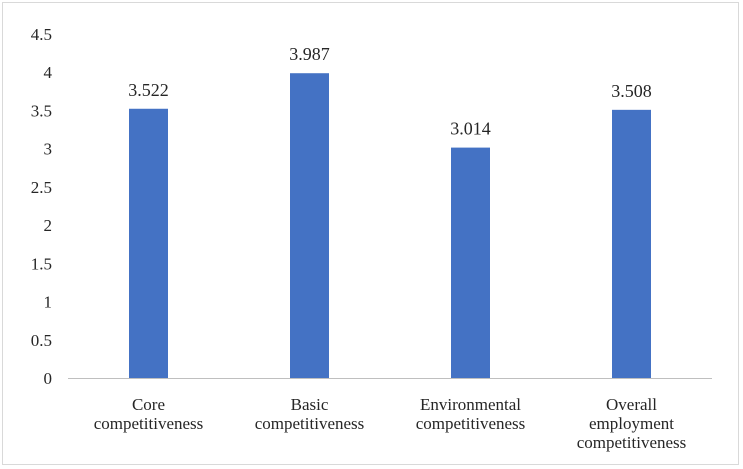  I want to click on data-label: 3.014, so click(470, 129).